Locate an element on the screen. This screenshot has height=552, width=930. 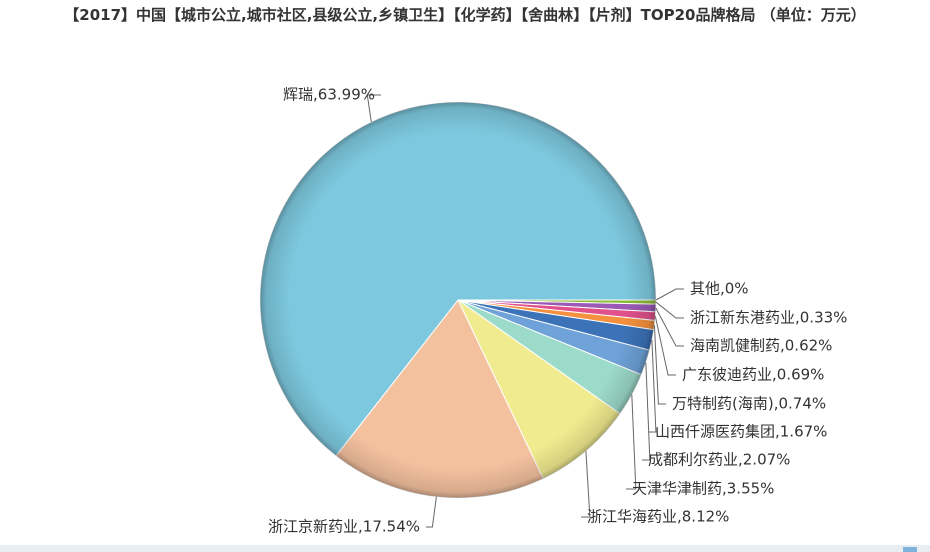
data-label: 天津华津制药,3.55% is located at coordinates (703, 489).